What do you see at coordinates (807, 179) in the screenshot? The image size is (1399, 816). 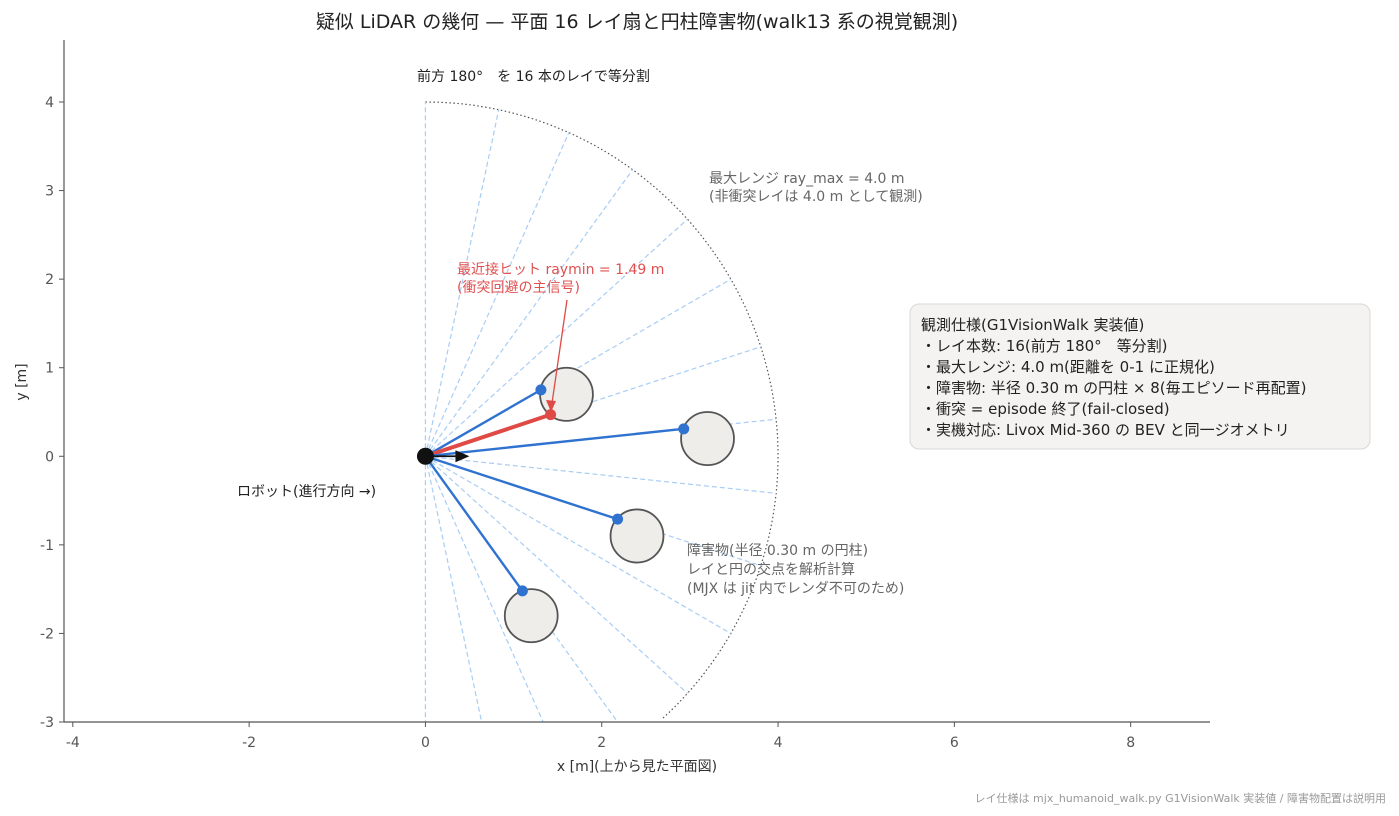 I see `max-range-label-1: 最大レンジ ray_max = 4.0 m` at bounding box center [807, 179].